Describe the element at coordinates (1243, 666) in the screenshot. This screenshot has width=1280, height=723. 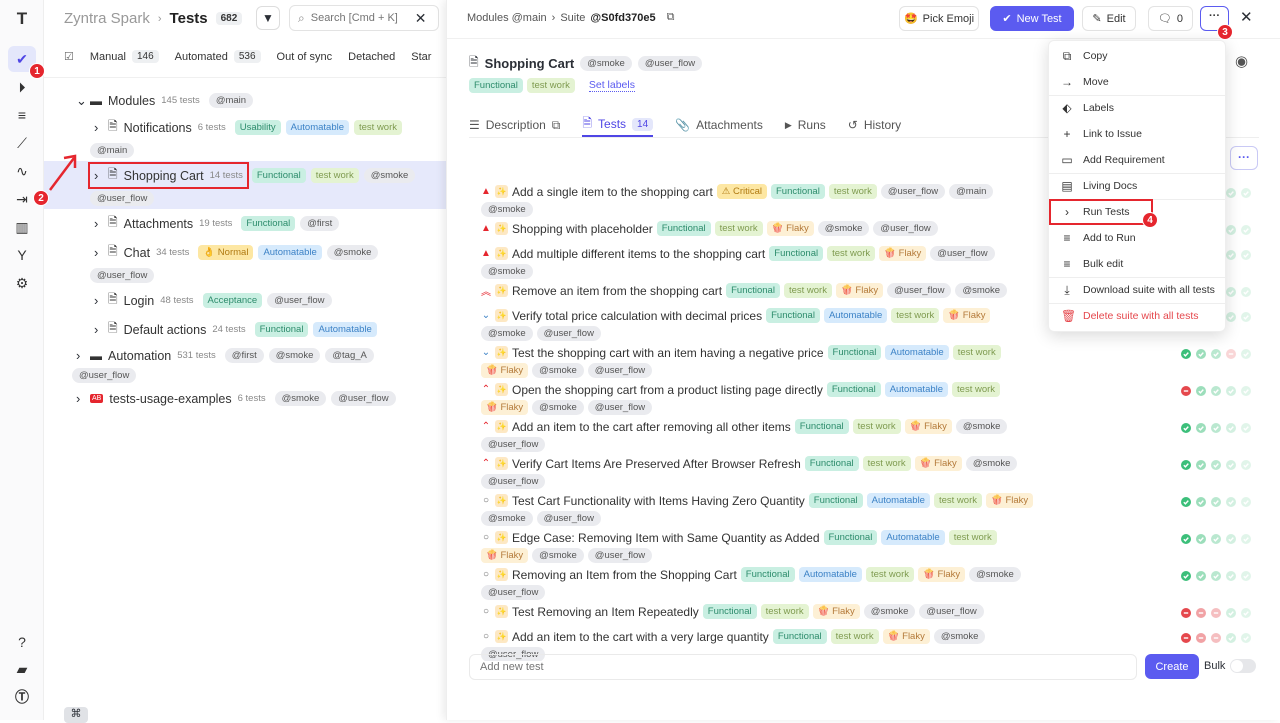
I see `bulk-toggle` at that location.